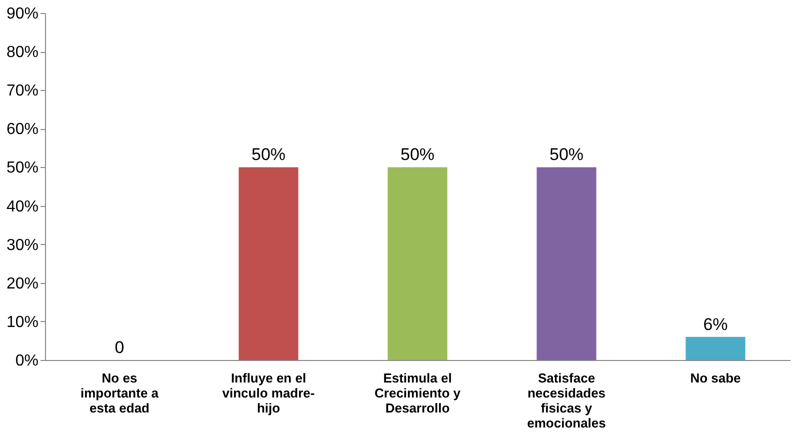  I want to click on y-tick-label: 30%, so click(22, 245).